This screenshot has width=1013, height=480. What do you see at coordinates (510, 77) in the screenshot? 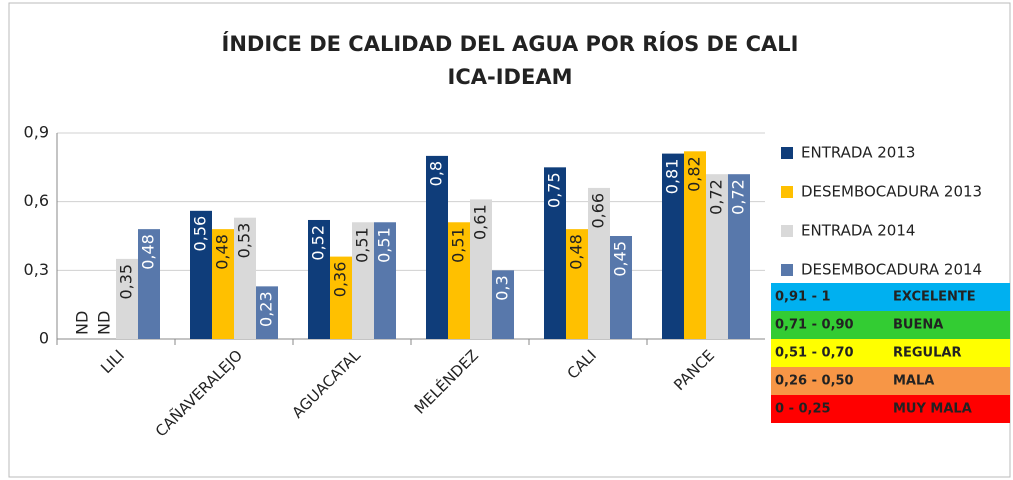
I see `chart-subtitle: ICA-IDEAM` at bounding box center [510, 77].